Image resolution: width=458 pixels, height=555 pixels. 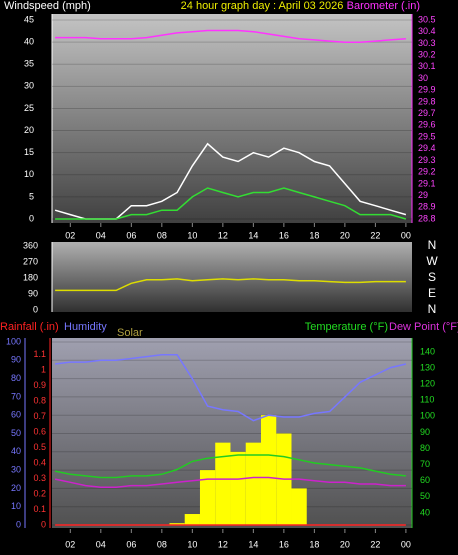 I want to click on y3-tick-label: 0.3, so click(x=39, y=478).